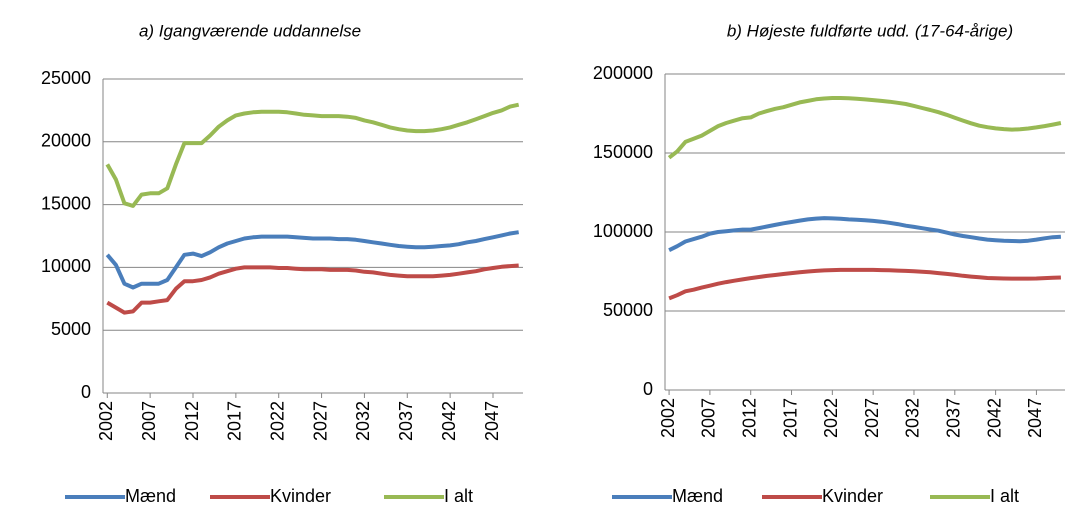  I want to click on y-tick-label: 100000, so click(623, 231).